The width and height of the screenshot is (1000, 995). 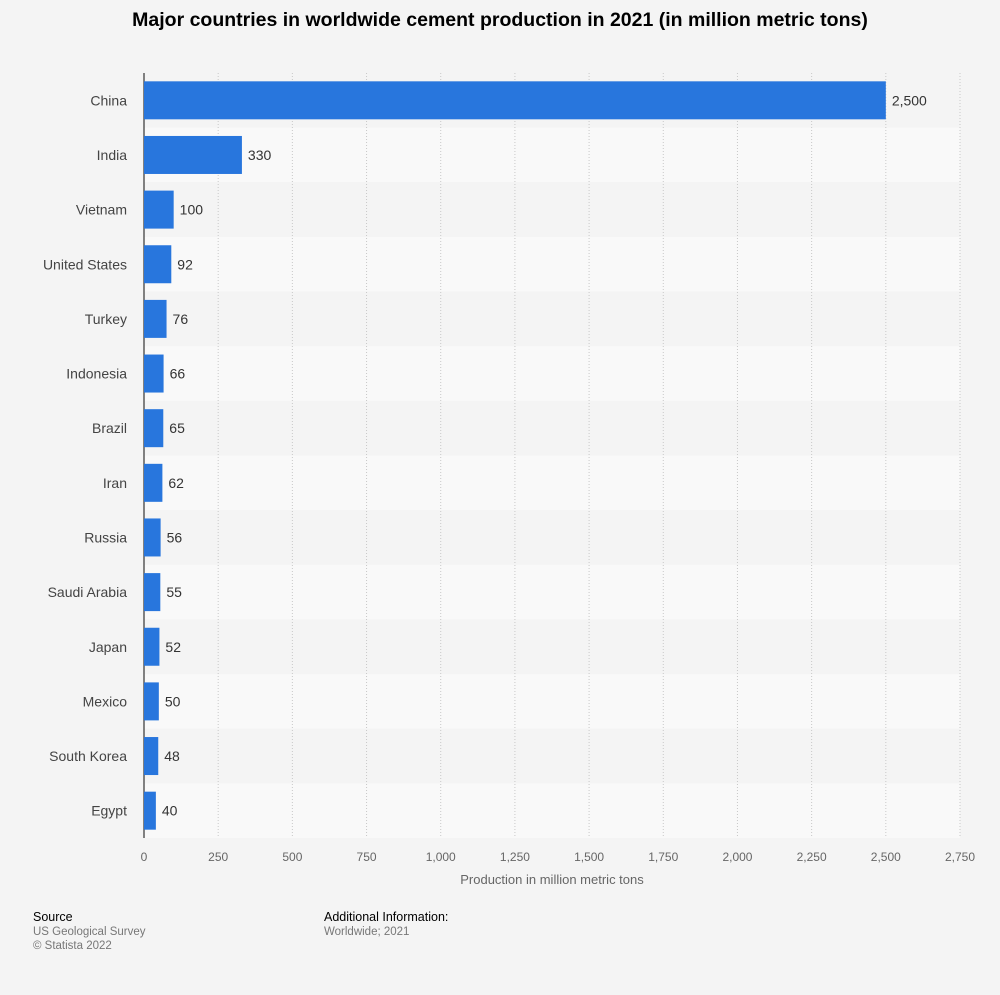 What do you see at coordinates (151, 701) in the screenshot?
I see `bar-mexico` at bounding box center [151, 701].